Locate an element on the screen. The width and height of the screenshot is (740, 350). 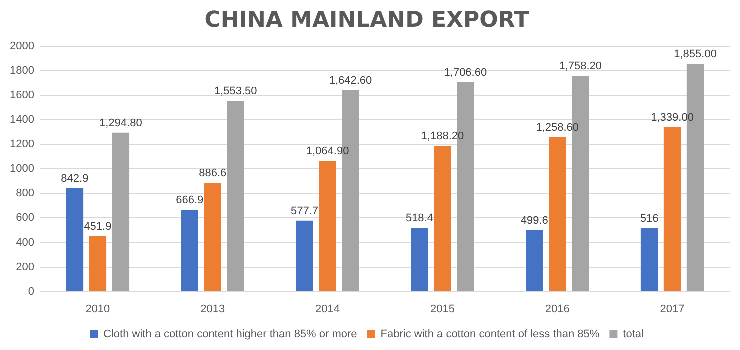
x-tick-label: 2010 is located at coordinates (98, 309).